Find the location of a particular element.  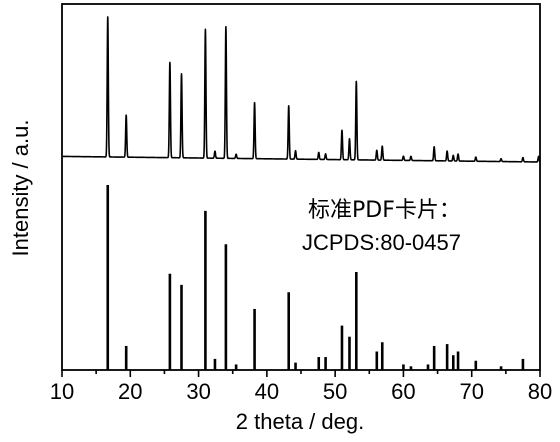

annotation-line-1: 标准PDF卡片： is located at coordinates (384, 210).